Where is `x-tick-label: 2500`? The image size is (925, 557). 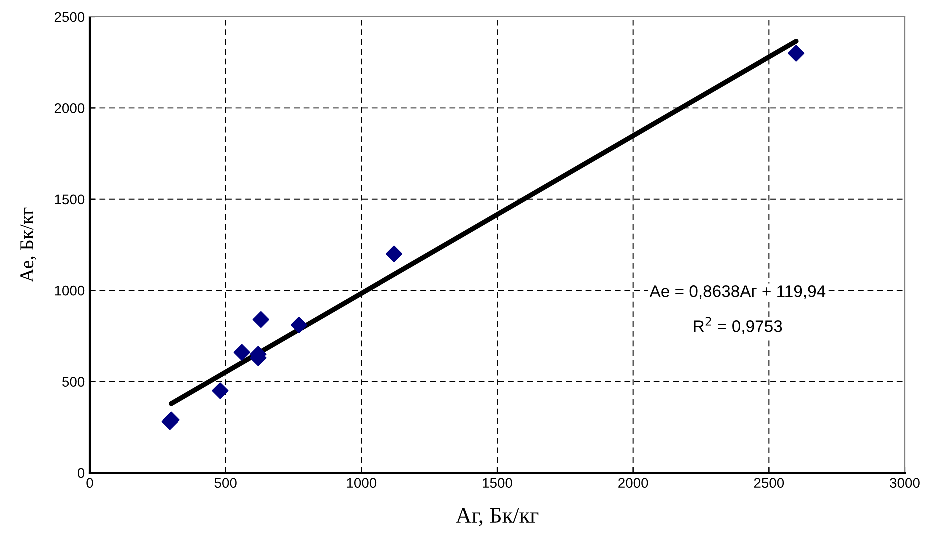
x-tick-label: 2500 is located at coordinates (769, 483).